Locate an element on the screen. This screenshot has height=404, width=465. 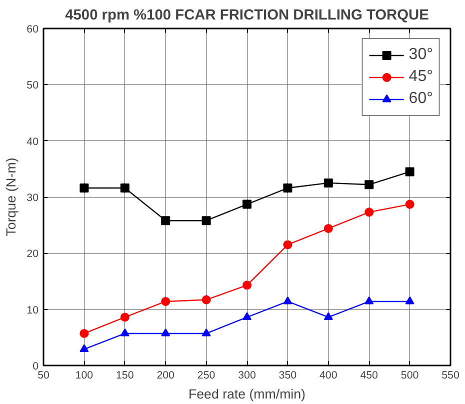
chart-title: 4500 rpm %100 FCAR FRICTION DRILLING TORQUE is located at coordinates (247, 16).